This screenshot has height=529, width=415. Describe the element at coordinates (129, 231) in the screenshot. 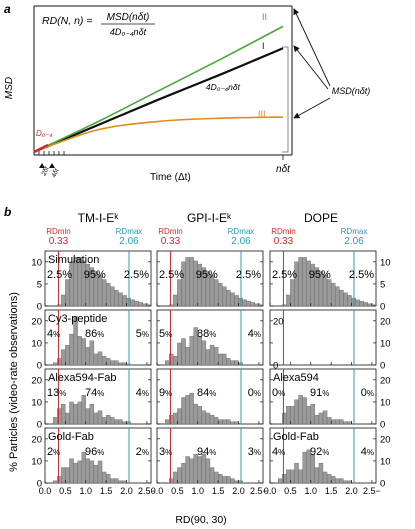

I see `rd-max-label: RDmax` at that location.